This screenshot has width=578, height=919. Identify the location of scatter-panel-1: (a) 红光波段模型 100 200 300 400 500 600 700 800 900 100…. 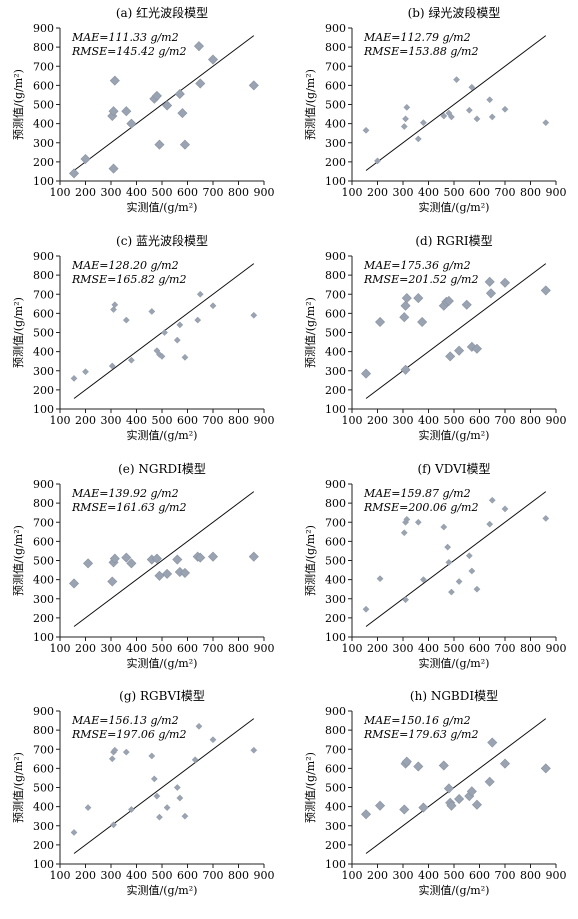
(143, 109).